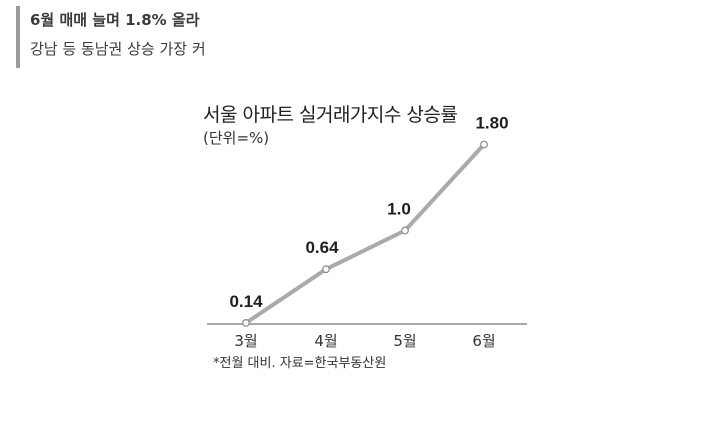 The height and width of the screenshot is (421, 702). What do you see at coordinates (491, 123) in the screenshot?
I see `data-label: 1.80` at bounding box center [491, 123].